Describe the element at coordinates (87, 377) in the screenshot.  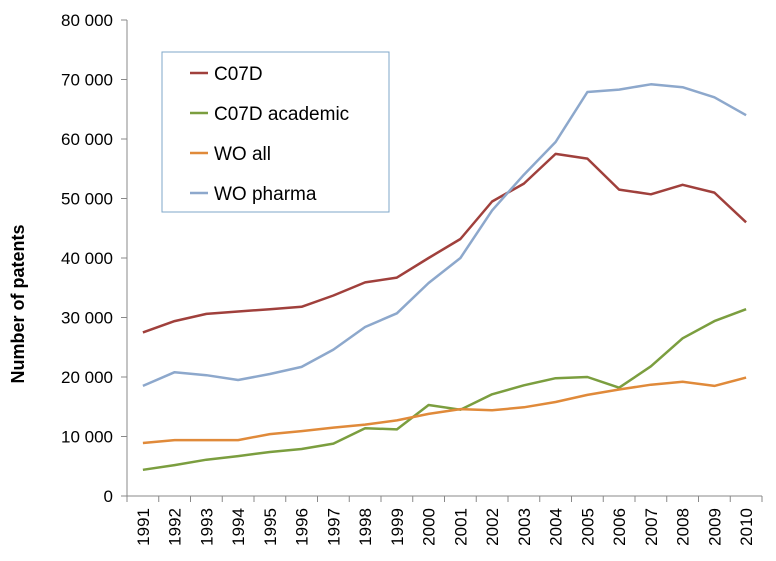
I see `y-tick-label: 20 000` at that location.